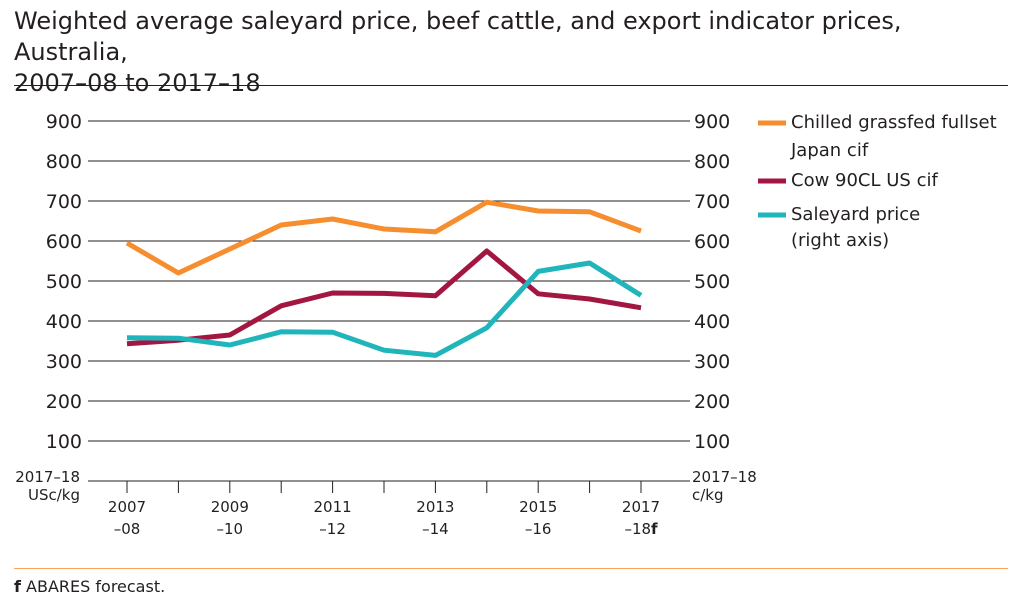  I want to click on legend-label: Japan cif, so click(829, 150).